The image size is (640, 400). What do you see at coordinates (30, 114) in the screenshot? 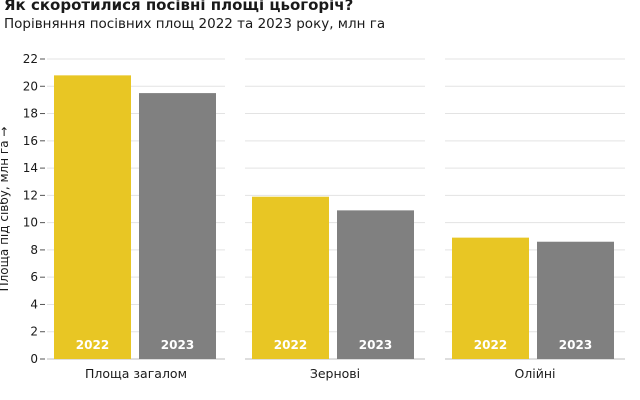
I see `y-tick-label: 18` at bounding box center [30, 114].